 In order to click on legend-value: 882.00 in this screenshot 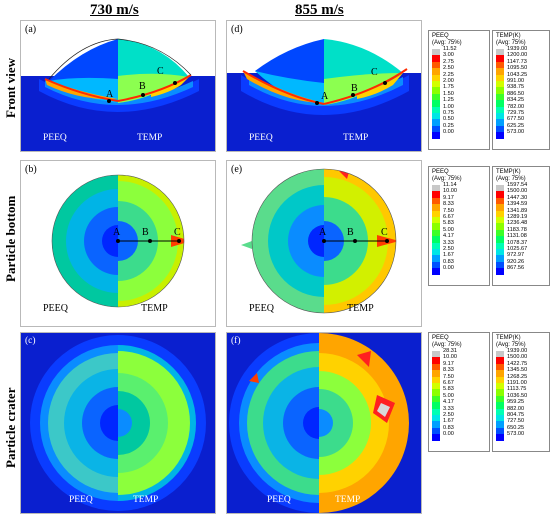, I will do `click(516, 408)`.